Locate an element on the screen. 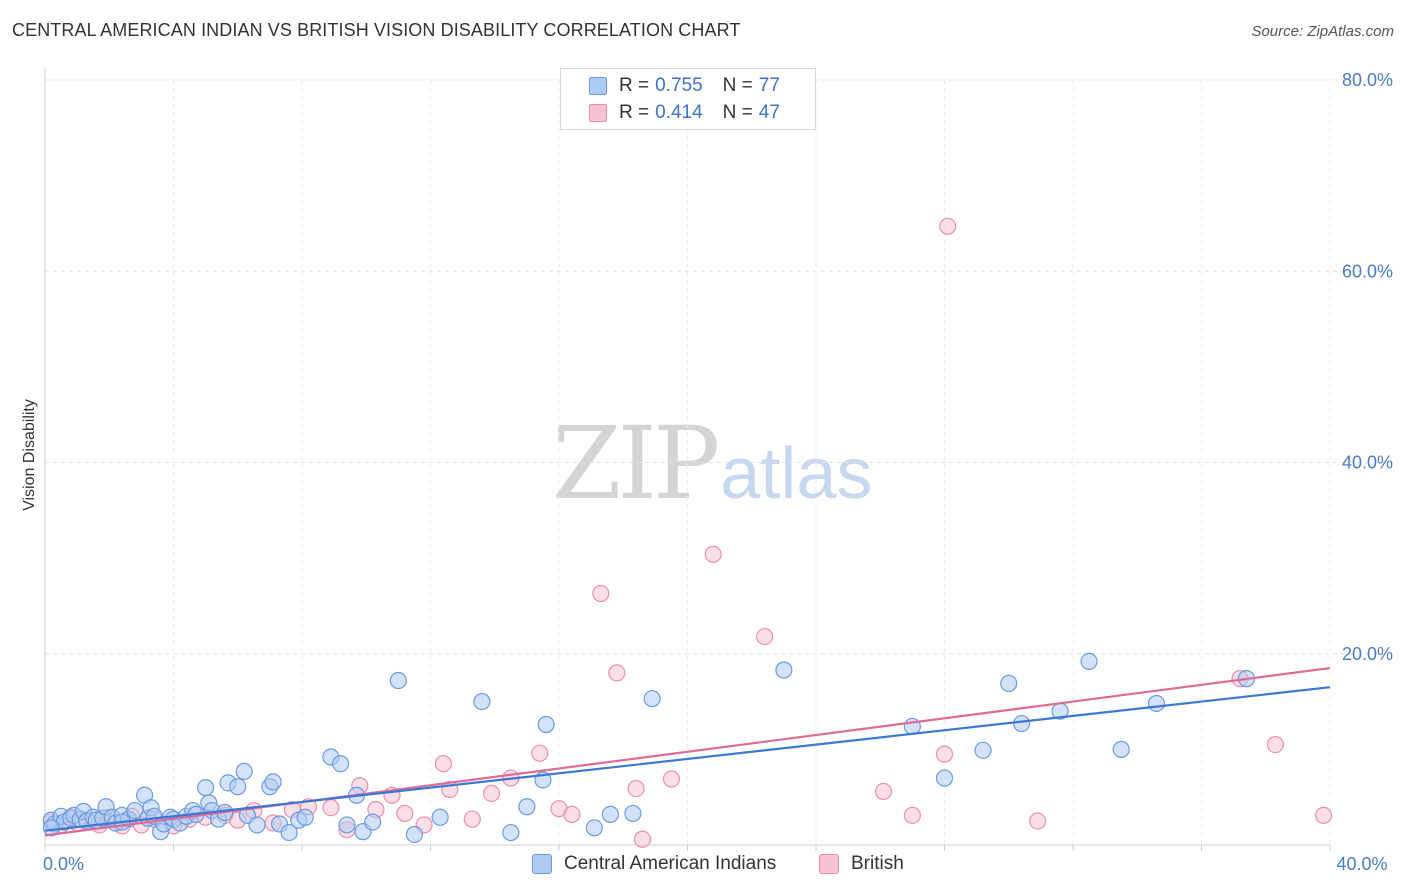  legend-label: British is located at coordinates (877, 863).